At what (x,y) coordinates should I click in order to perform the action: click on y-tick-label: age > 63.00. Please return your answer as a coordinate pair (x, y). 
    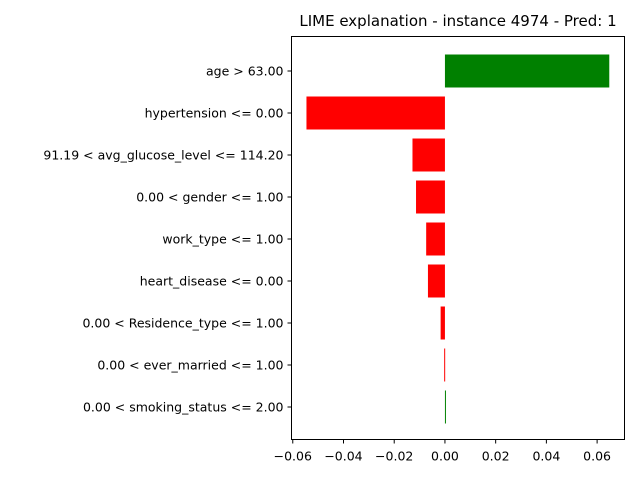
    Looking at the image, I should click on (245, 71).